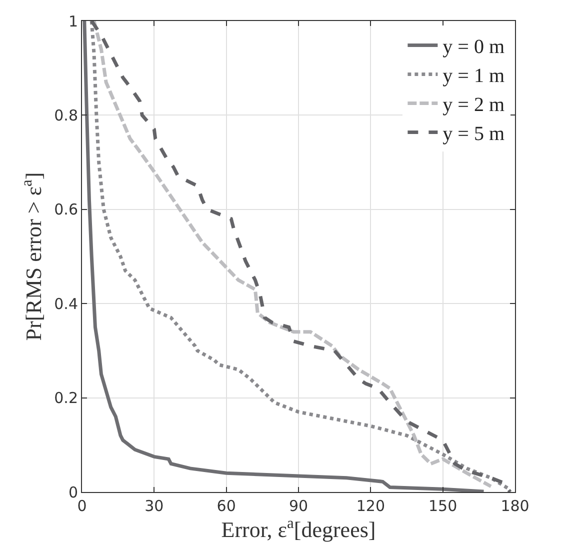 The height and width of the screenshot is (556, 573). What do you see at coordinates (73, 492) in the screenshot?
I see `y-tick-label: 0` at bounding box center [73, 492].